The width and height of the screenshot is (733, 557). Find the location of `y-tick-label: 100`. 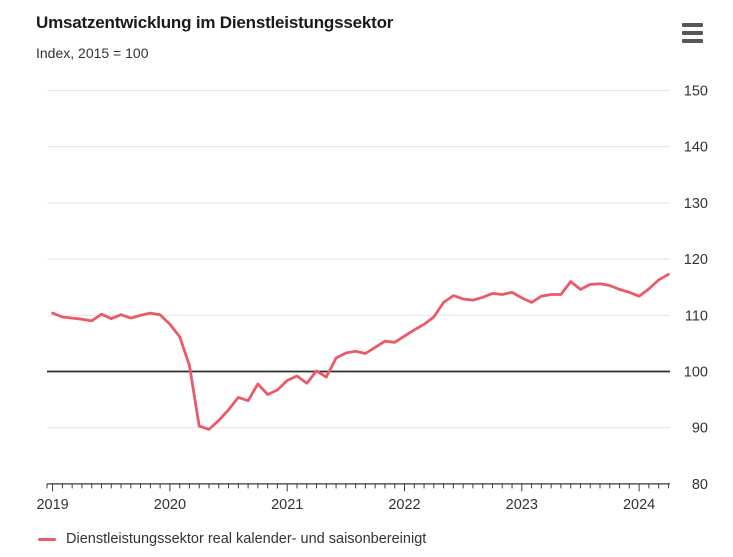

y-tick-label: 100 is located at coordinates (696, 373).